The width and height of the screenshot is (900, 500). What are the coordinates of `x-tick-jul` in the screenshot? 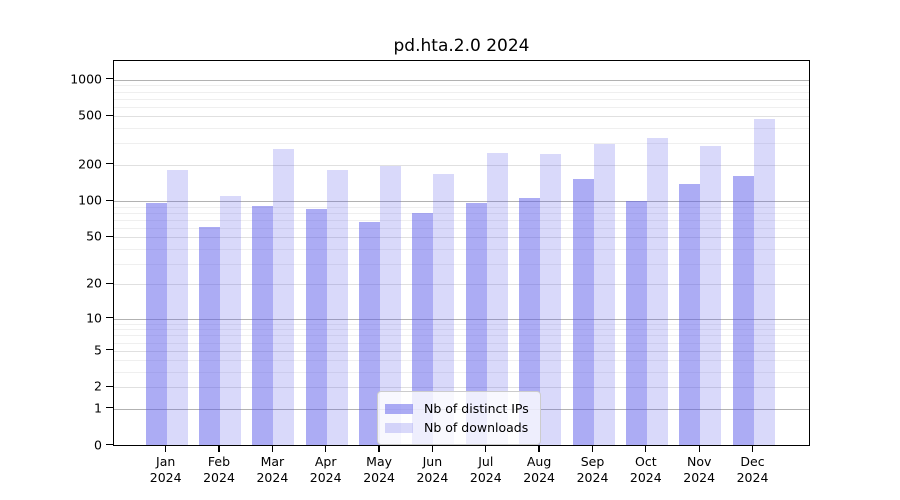 It's located at (486, 449).